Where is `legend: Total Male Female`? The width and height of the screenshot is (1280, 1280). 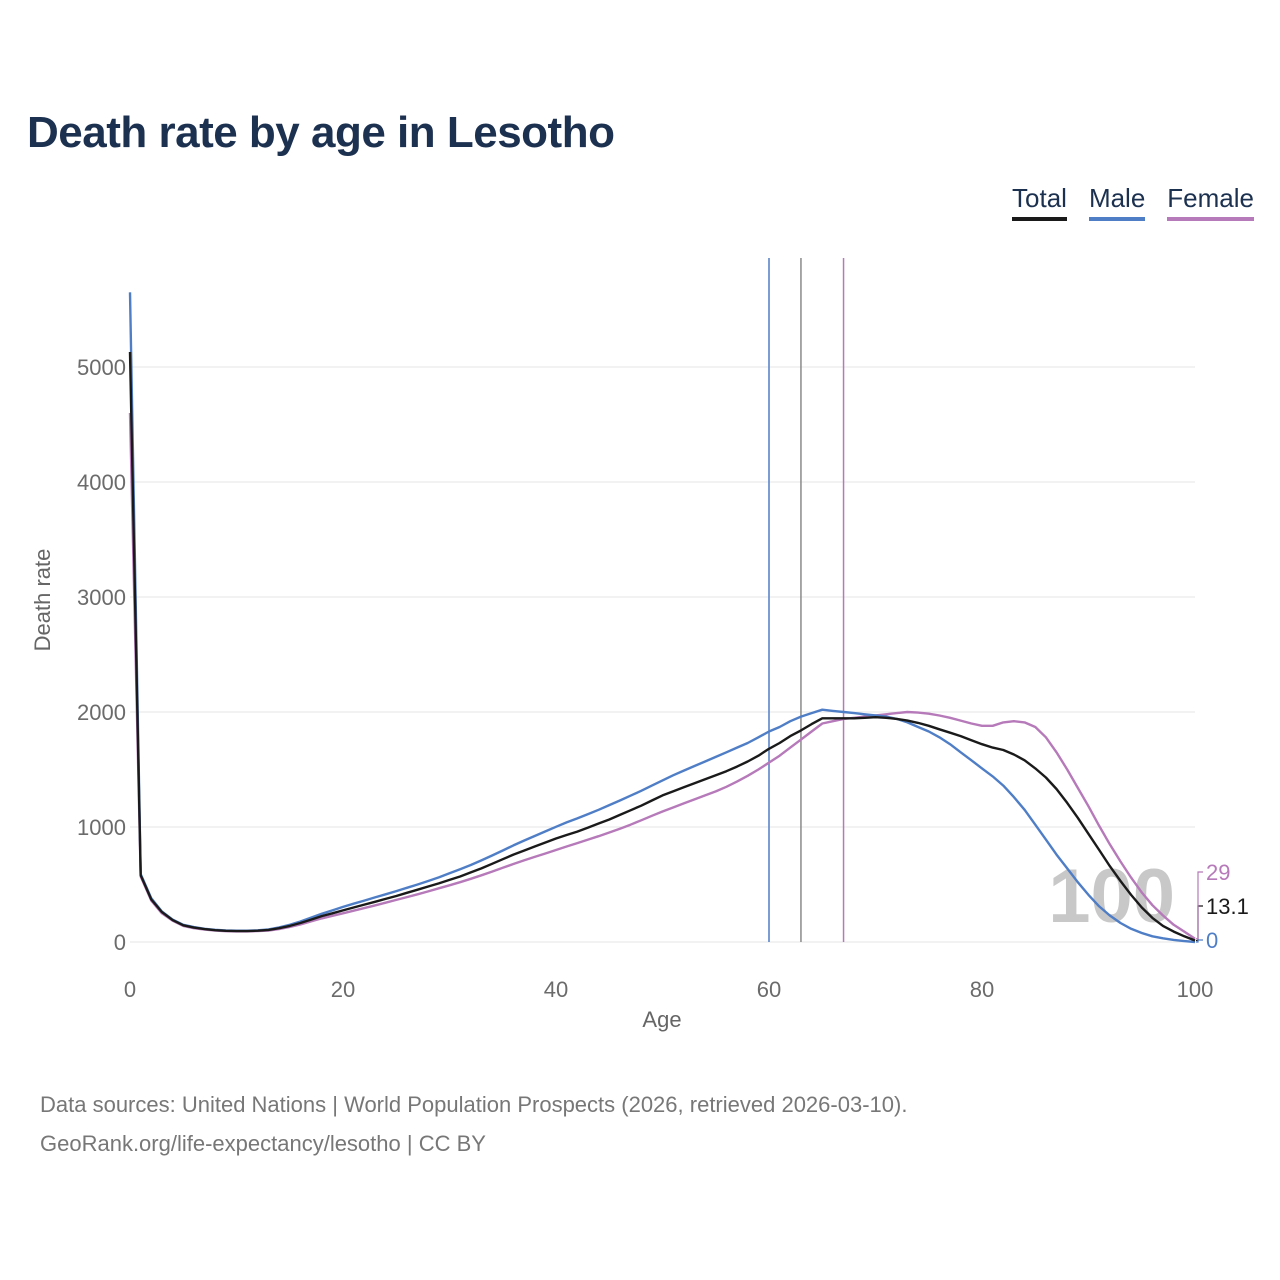
legend: Total Male Female is located at coordinates (1133, 202).